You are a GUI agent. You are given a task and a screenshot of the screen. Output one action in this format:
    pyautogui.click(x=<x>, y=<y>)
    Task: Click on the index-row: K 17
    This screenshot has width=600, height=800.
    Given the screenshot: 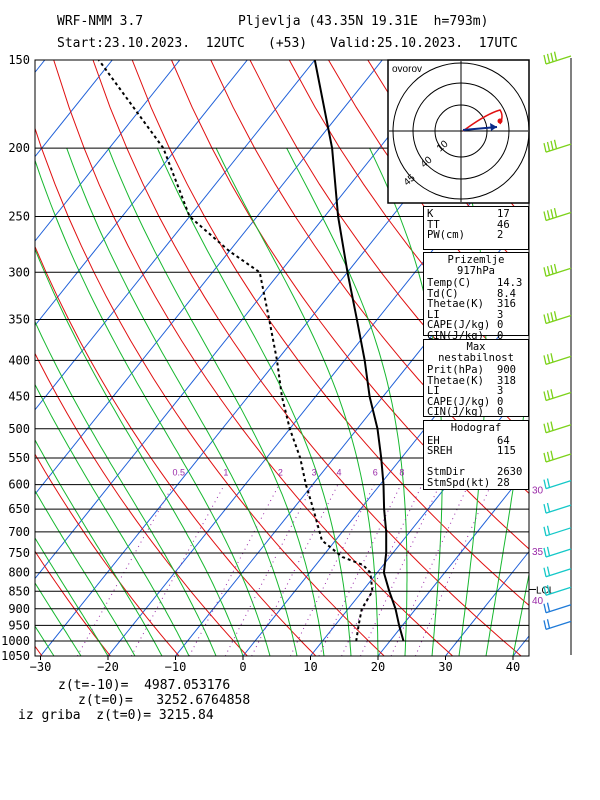 What is the action you would take?
    pyautogui.click(x=476, y=214)
    